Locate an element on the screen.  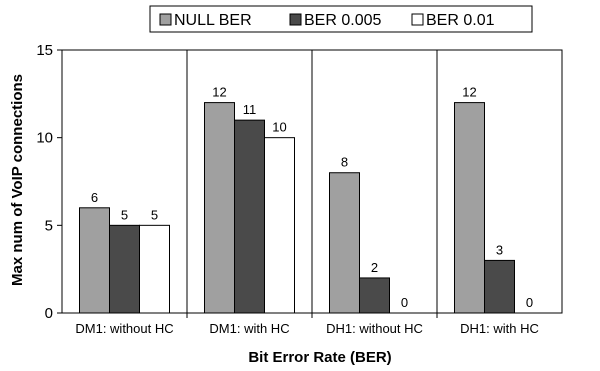
data-label: 11 is located at coordinates (250, 109).